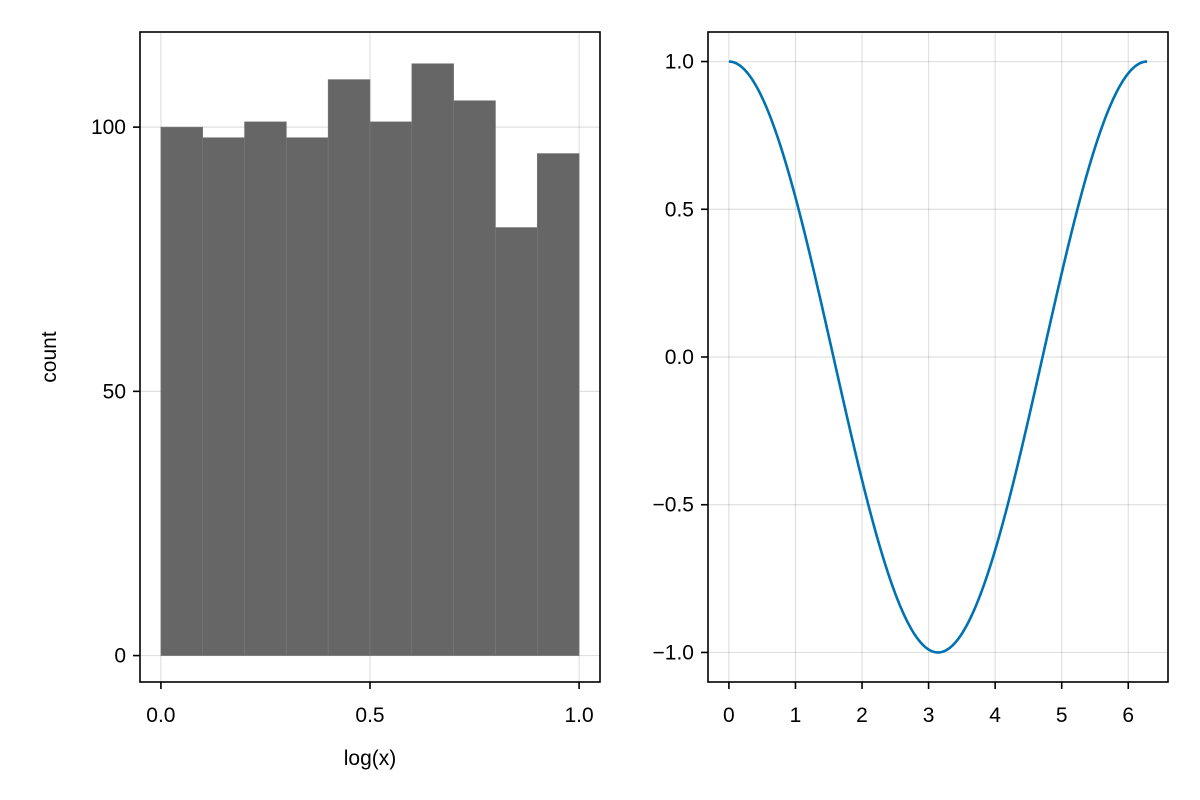 The width and height of the screenshot is (1200, 800). What do you see at coordinates (679, 209) in the screenshot?
I see `line-y-tick-label: 0.5` at bounding box center [679, 209].